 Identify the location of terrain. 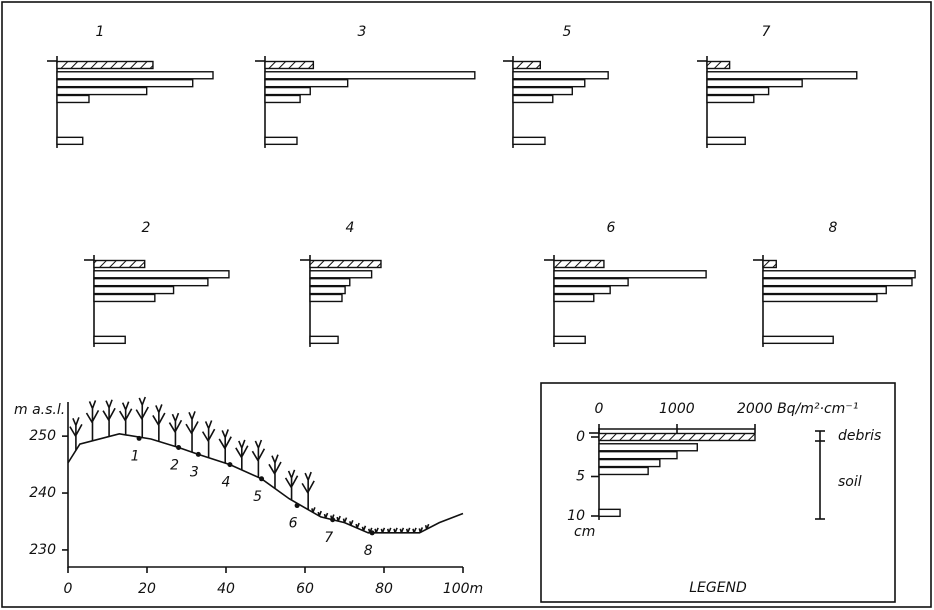
(265, 483).